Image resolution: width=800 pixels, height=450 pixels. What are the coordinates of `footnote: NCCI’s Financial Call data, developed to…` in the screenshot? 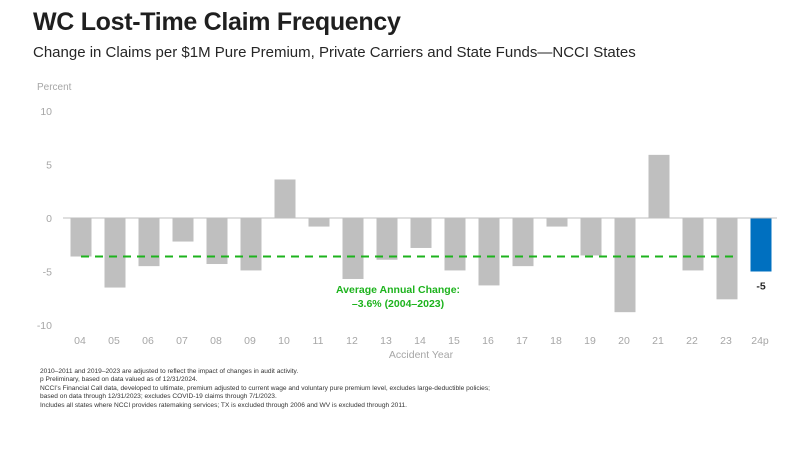 It's located at (265, 388).